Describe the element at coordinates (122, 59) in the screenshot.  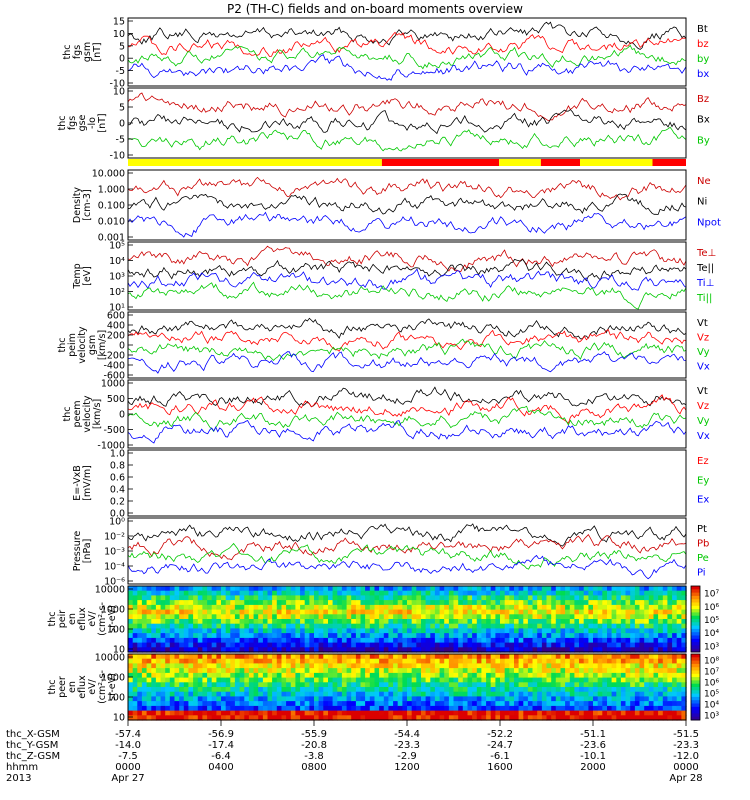
I see `y-tick-label: 0` at that location.